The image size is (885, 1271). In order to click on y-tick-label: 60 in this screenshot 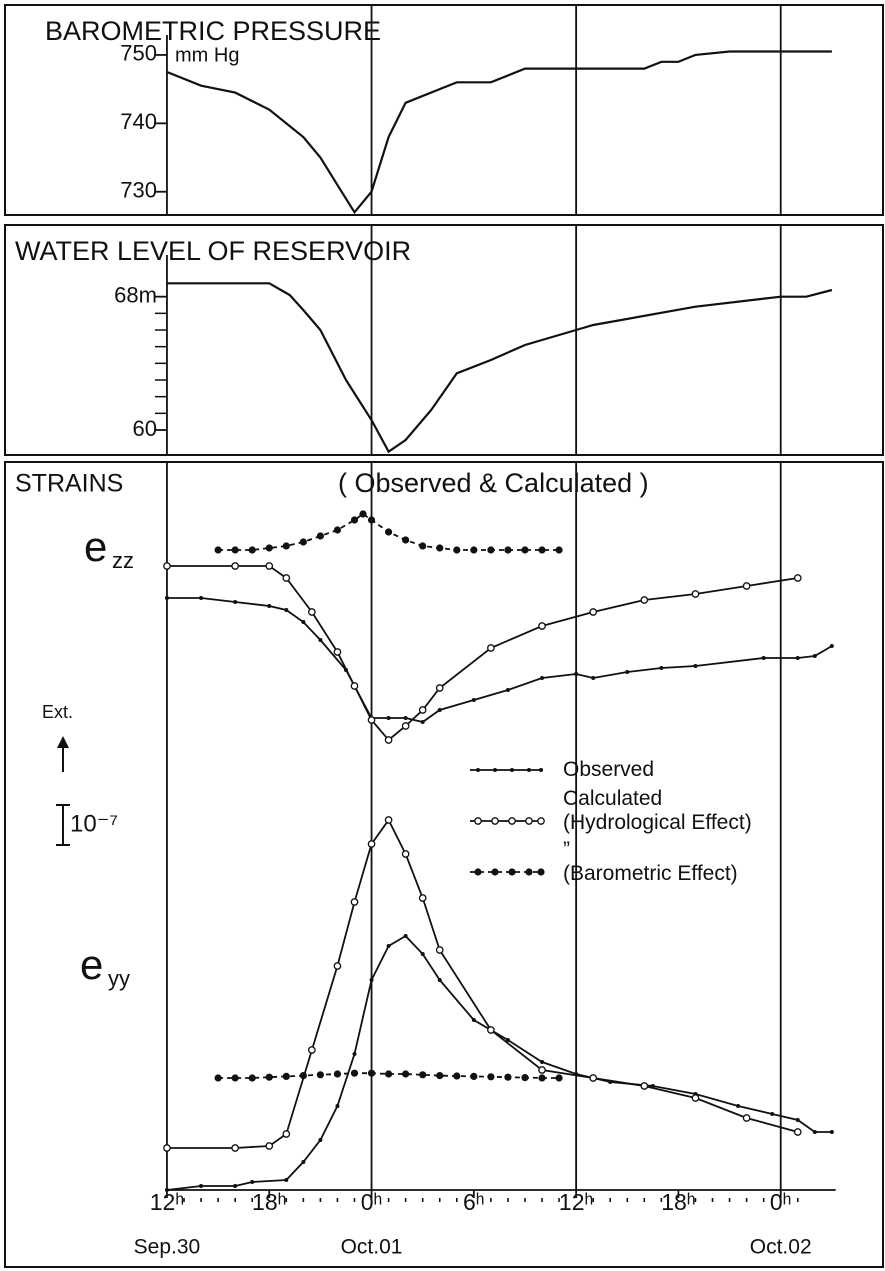, I will do `click(144, 428)`.